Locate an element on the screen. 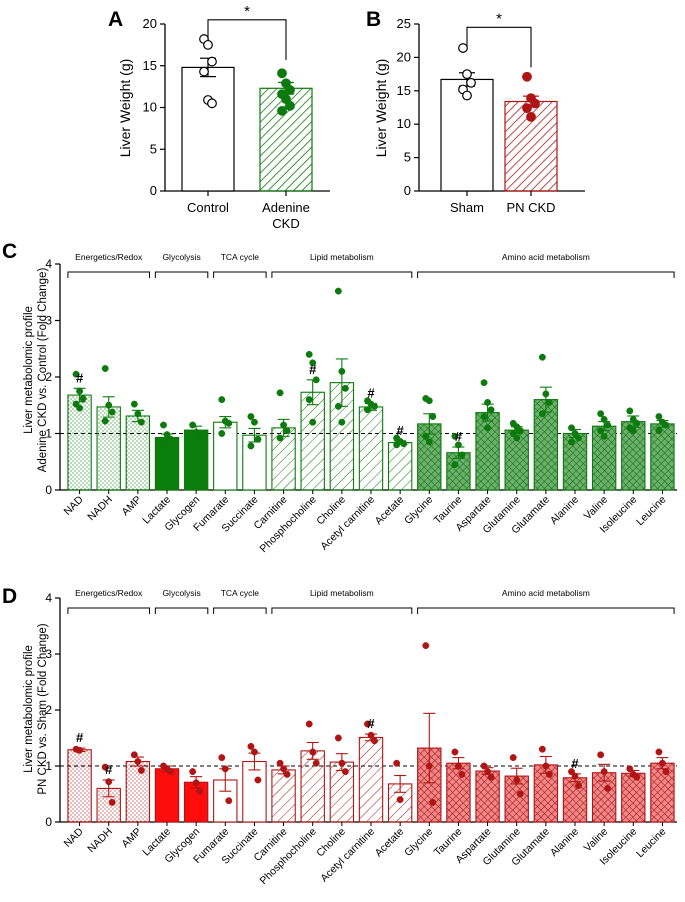 This screenshot has width=685, height=902. bar-phosphocholine is located at coordinates (312, 786).